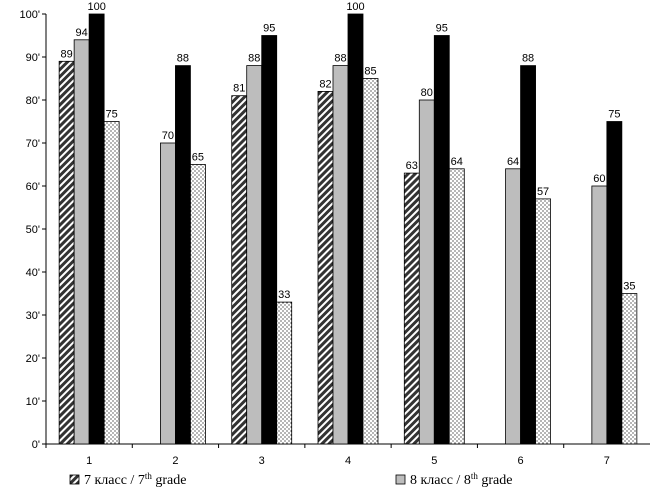 This screenshot has width=654, height=490. Describe the element at coordinates (198, 158) in the screenshot. I see `data-label-series-4-cat-2: 65` at that location.